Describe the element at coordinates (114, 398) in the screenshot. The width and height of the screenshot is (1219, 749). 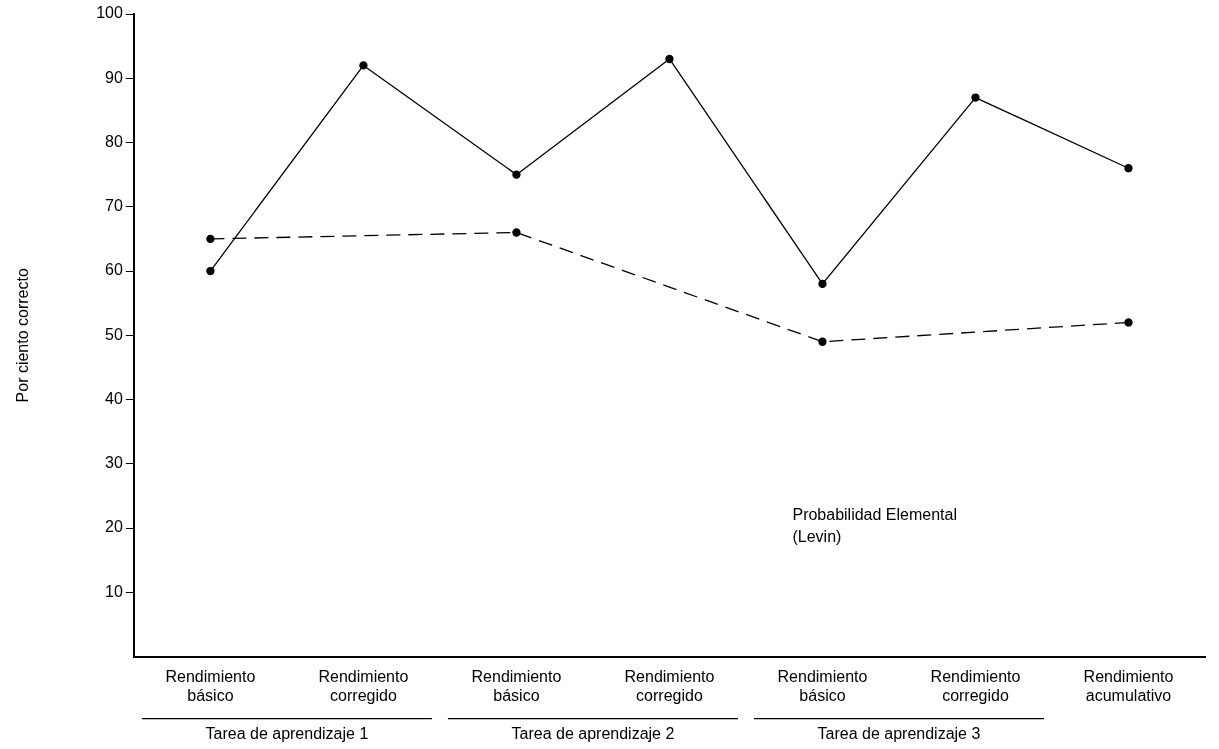
I see `y-tick-label: 40` at that location.